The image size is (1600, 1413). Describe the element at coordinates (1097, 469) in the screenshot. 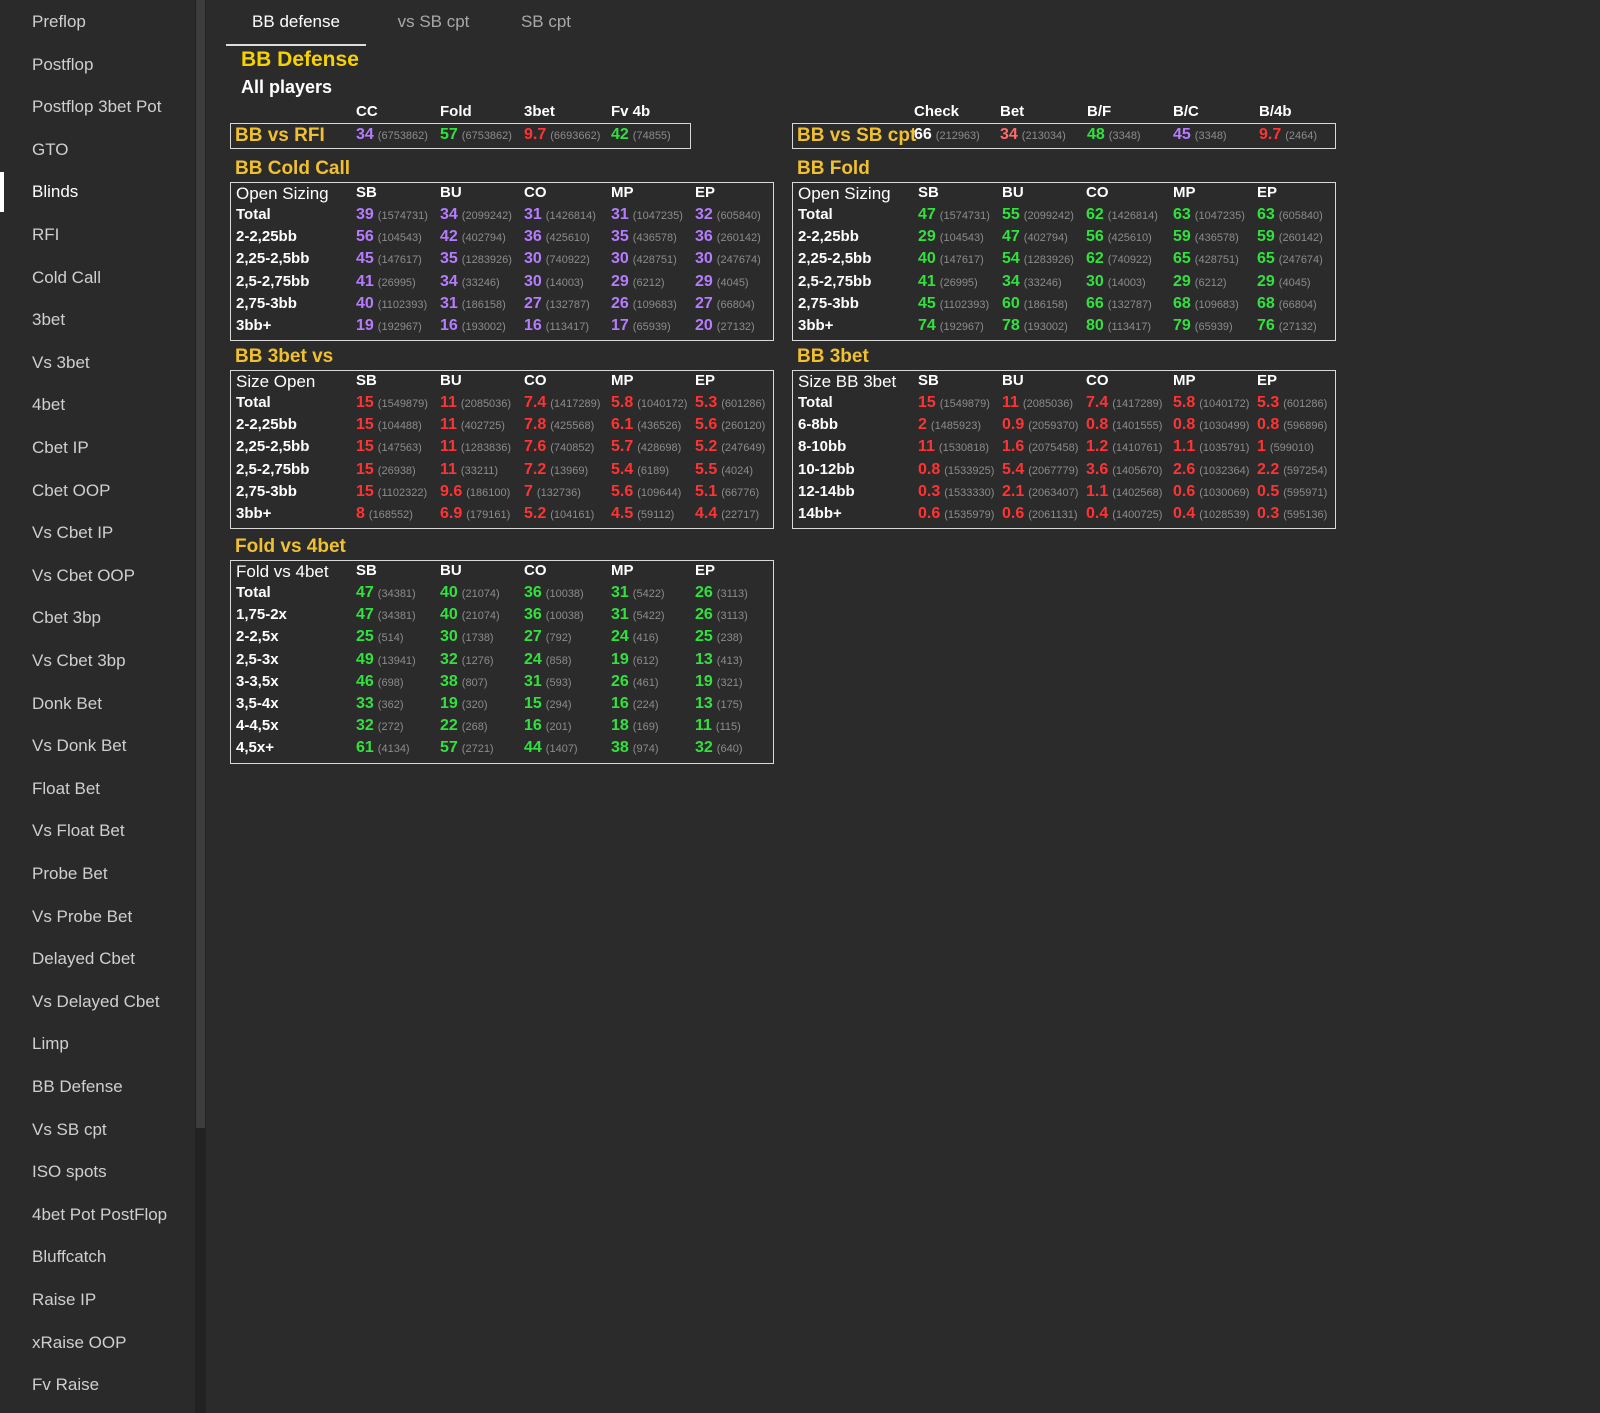

I see `stat-value: 3.6` at that location.